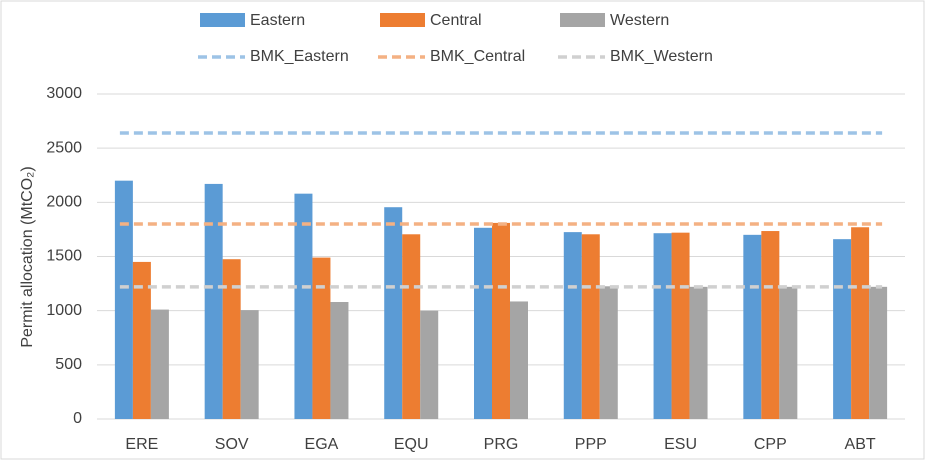  I want to click on legend-label: Central, so click(456, 20).